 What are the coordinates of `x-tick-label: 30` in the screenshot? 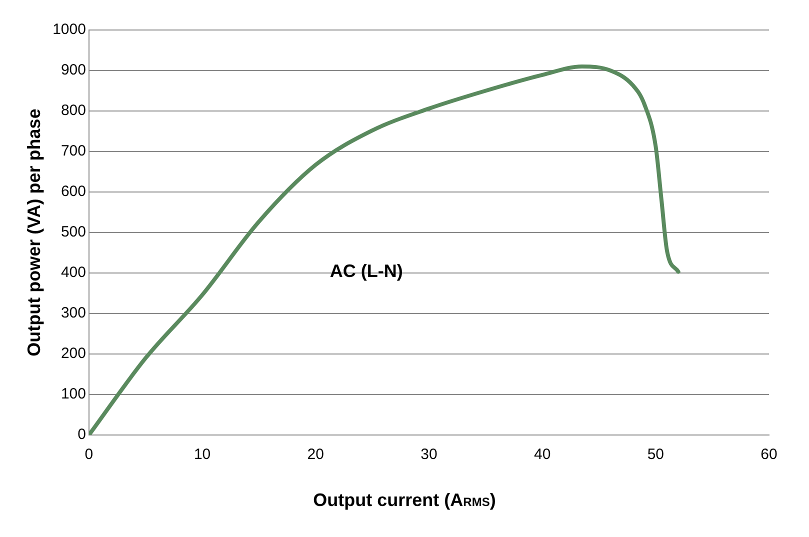 It's located at (429, 455).